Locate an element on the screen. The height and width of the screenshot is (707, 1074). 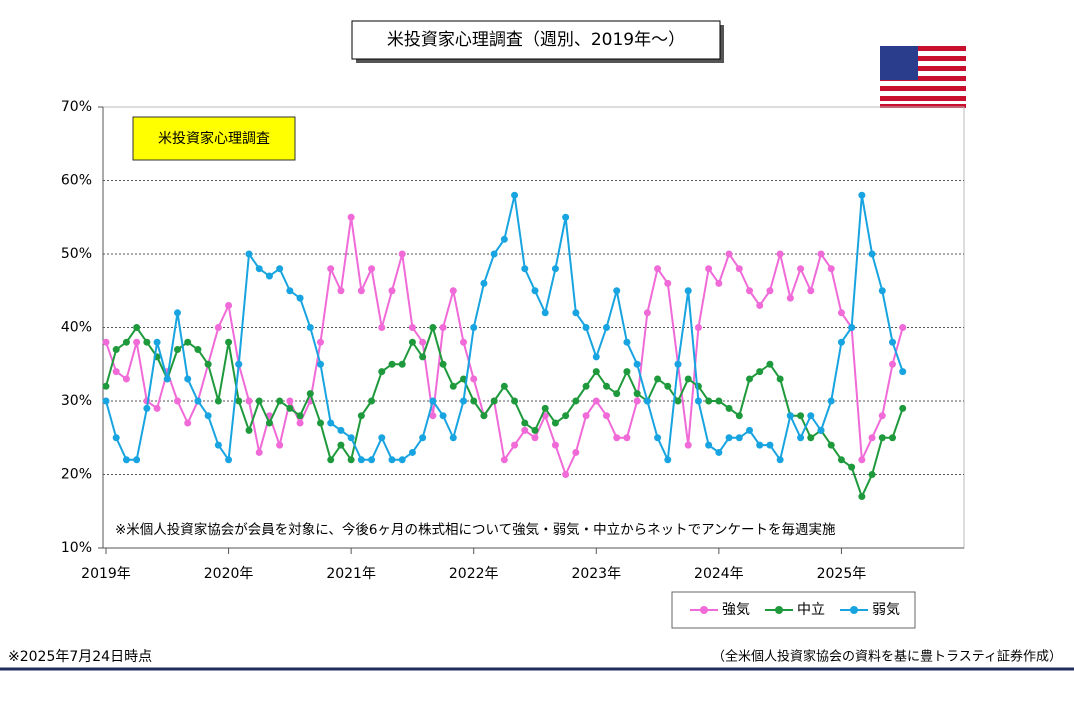
y-tick-label: 30% is located at coordinates (76, 401).